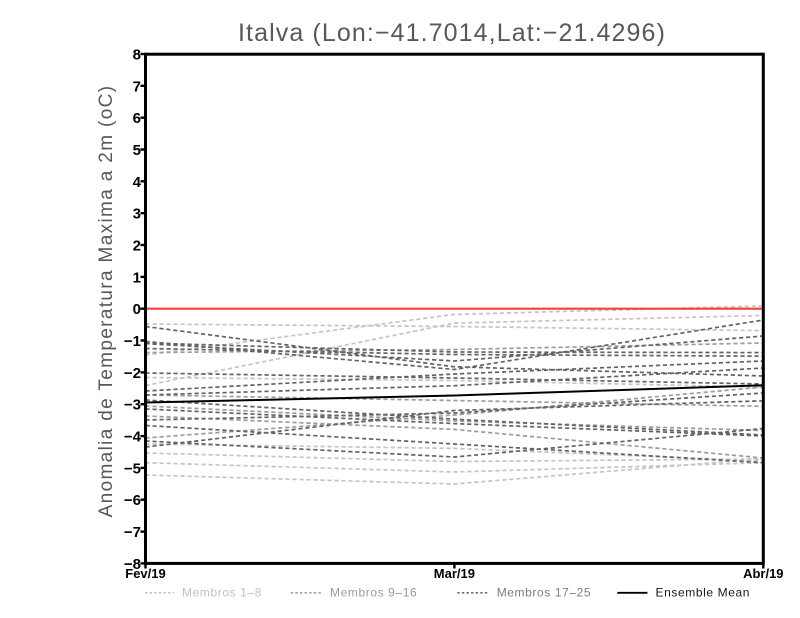 The image size is (800, 618). Describe the element at coordinates (137, 277) in the screenshot. I see `svg-text: 1` at that location.